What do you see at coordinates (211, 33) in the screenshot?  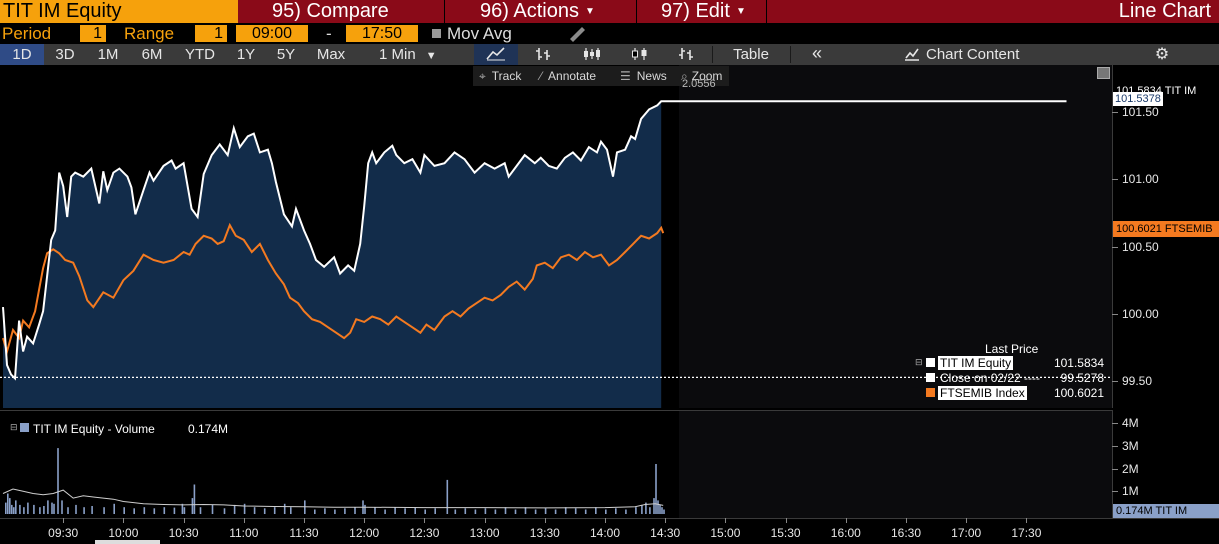 I see `range-input: 1` at bounding box center [211, 33].